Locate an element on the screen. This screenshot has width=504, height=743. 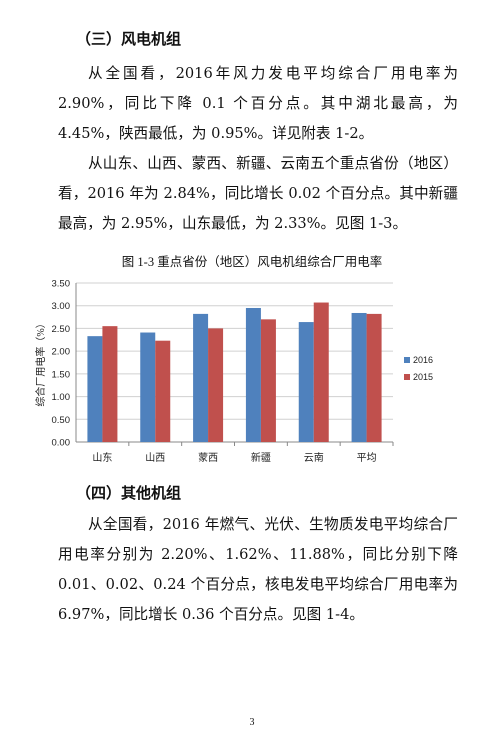
y-tick-label: 0.50 is located at coordinates (61, 420).